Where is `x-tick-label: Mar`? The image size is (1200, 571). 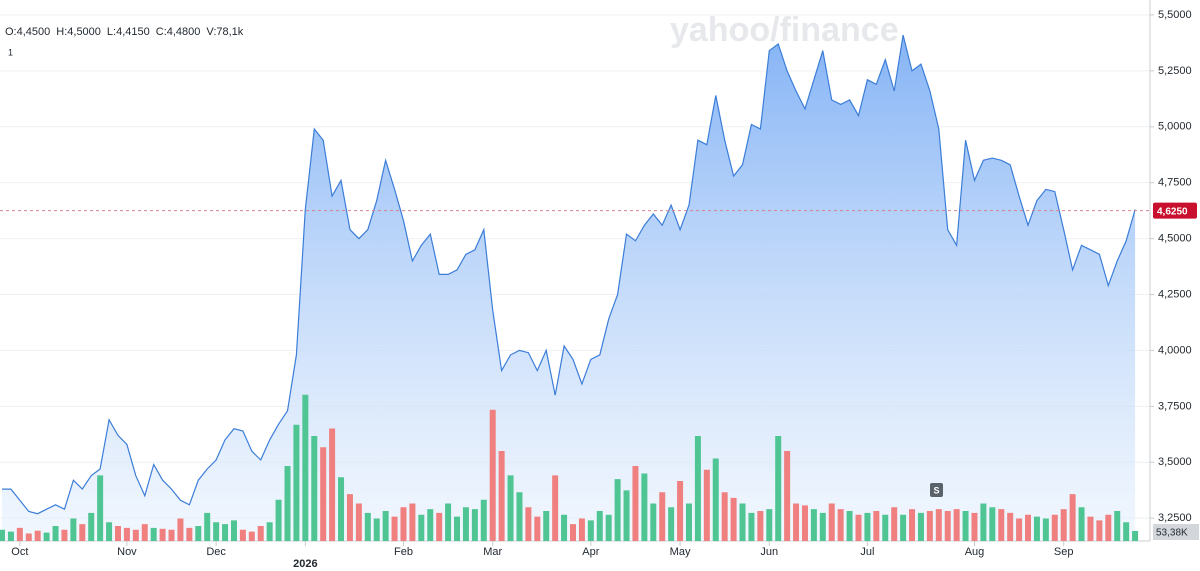
x-tick-label: Mar is located at coordinates (492, 552).